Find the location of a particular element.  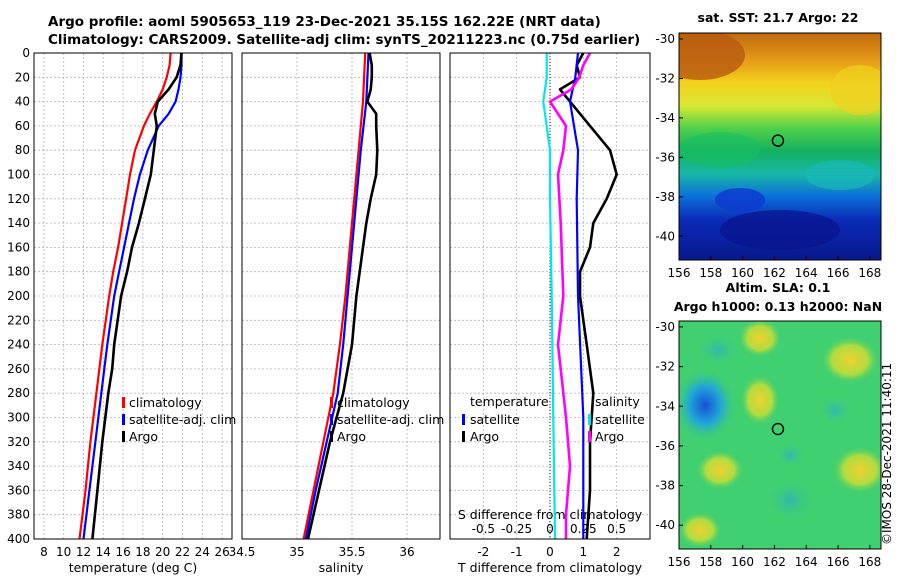

temperature-x-tick-label: 24 is located at coordinates (202, 552).